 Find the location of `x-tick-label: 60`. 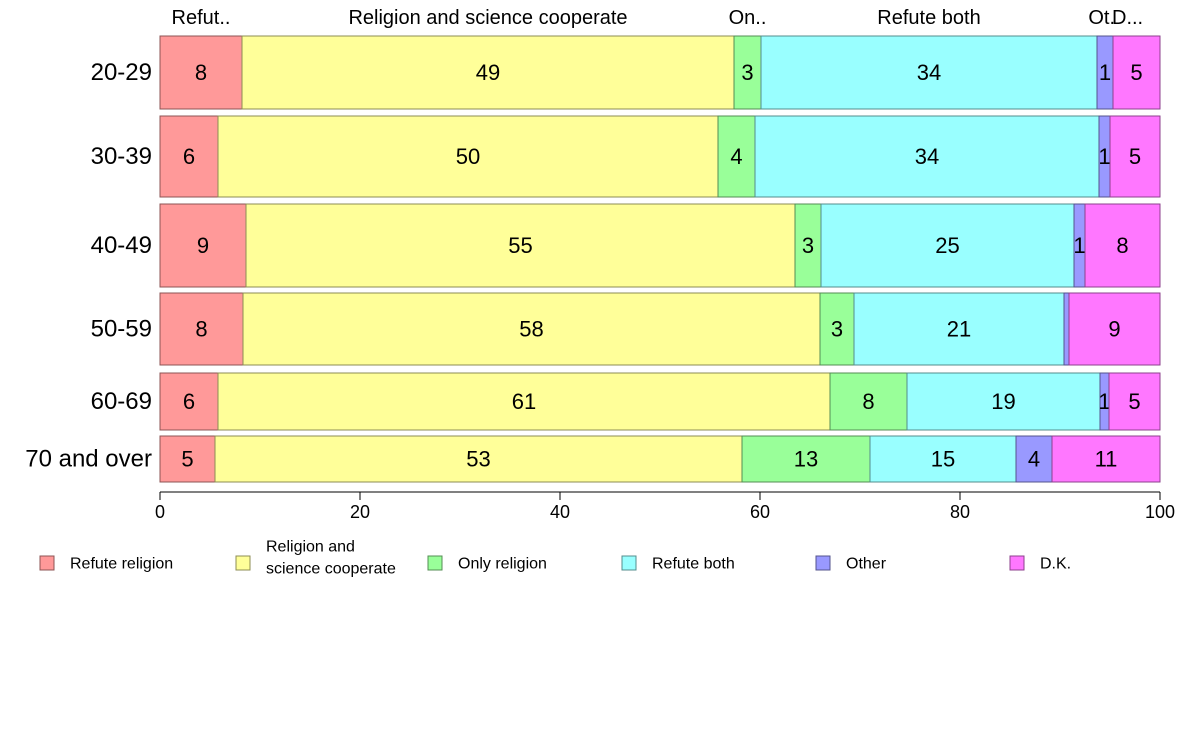

x-tick-label: 60 is located at coordinates (760, 512).